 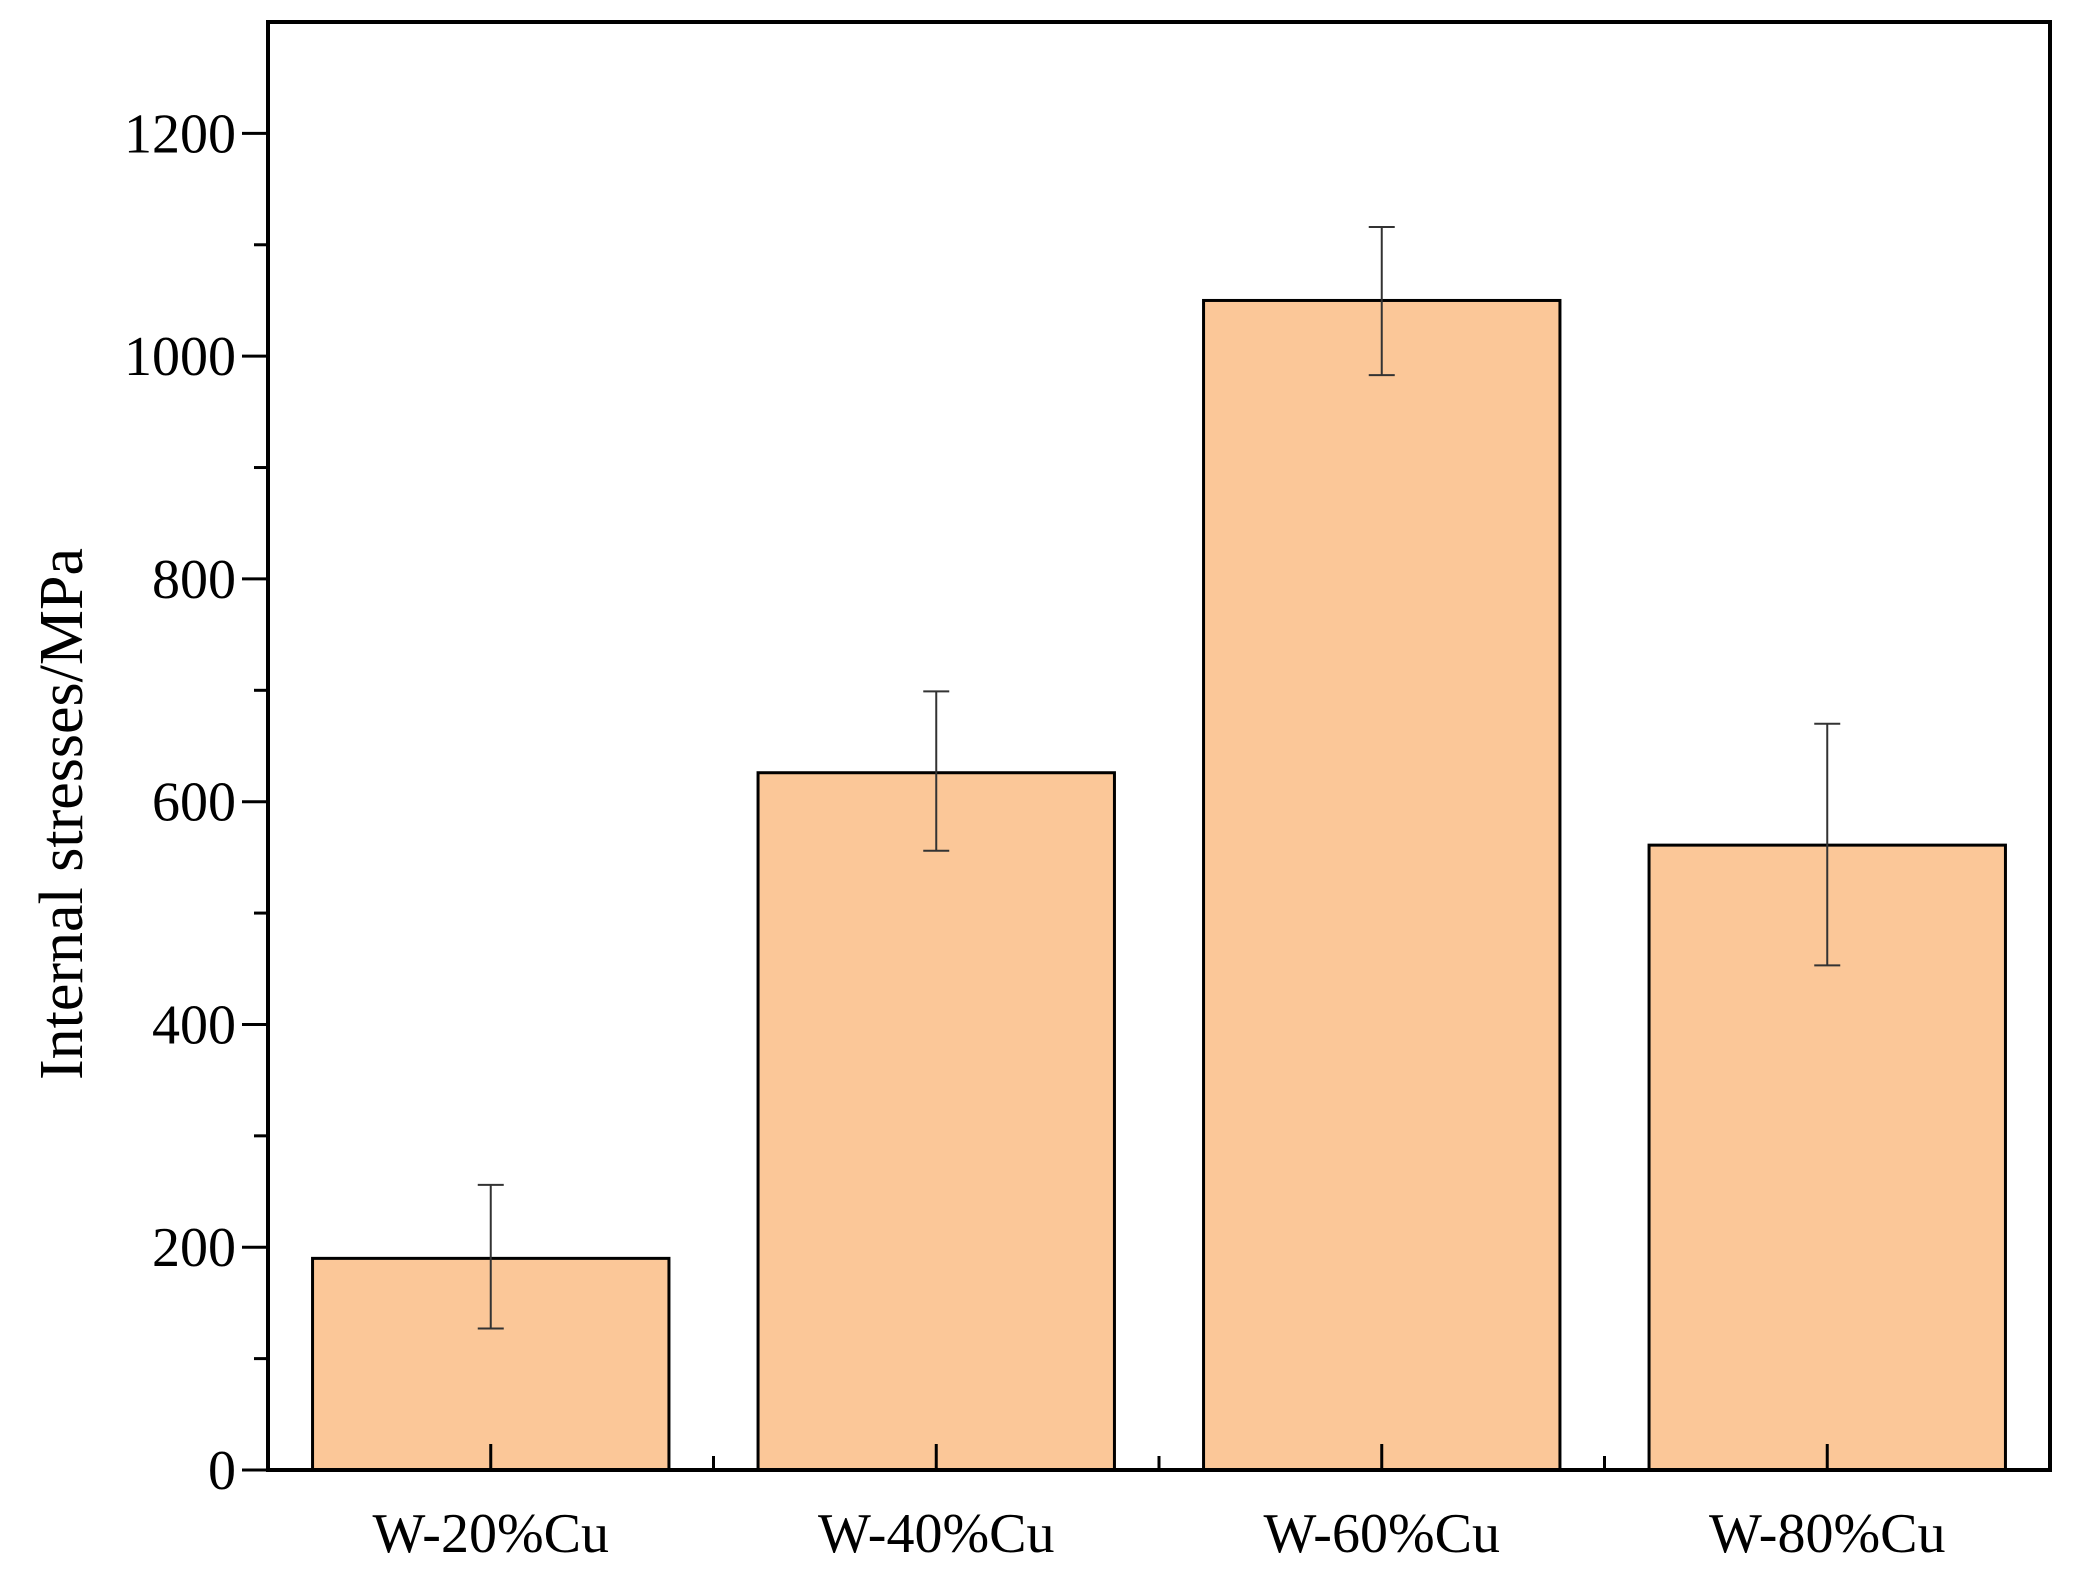 I want to click on y-tick-label-2: 200, so click(x=194, y=1248).